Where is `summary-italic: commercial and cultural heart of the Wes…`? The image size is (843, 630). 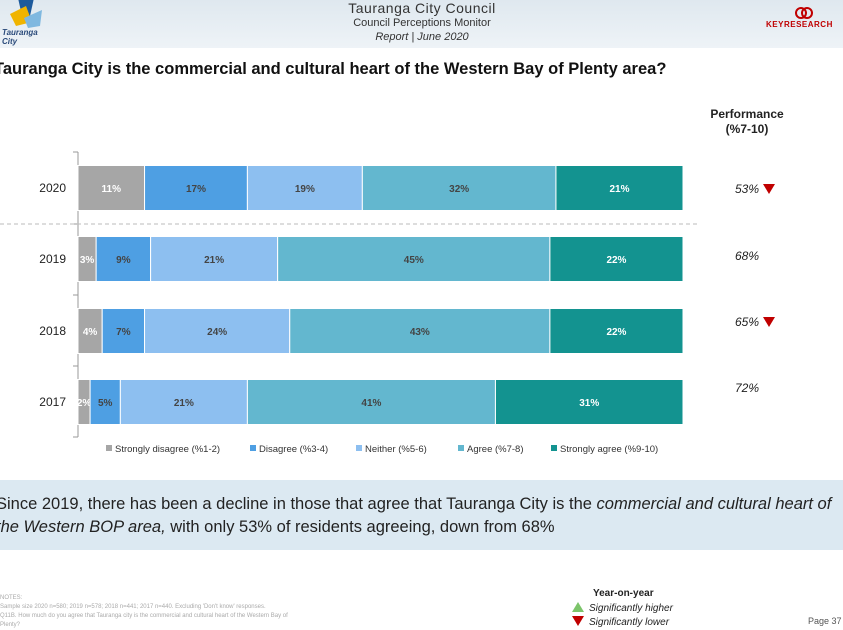
summary-italic: commercial and cultural heart of the Wes… is located at coordinates (416, 515).